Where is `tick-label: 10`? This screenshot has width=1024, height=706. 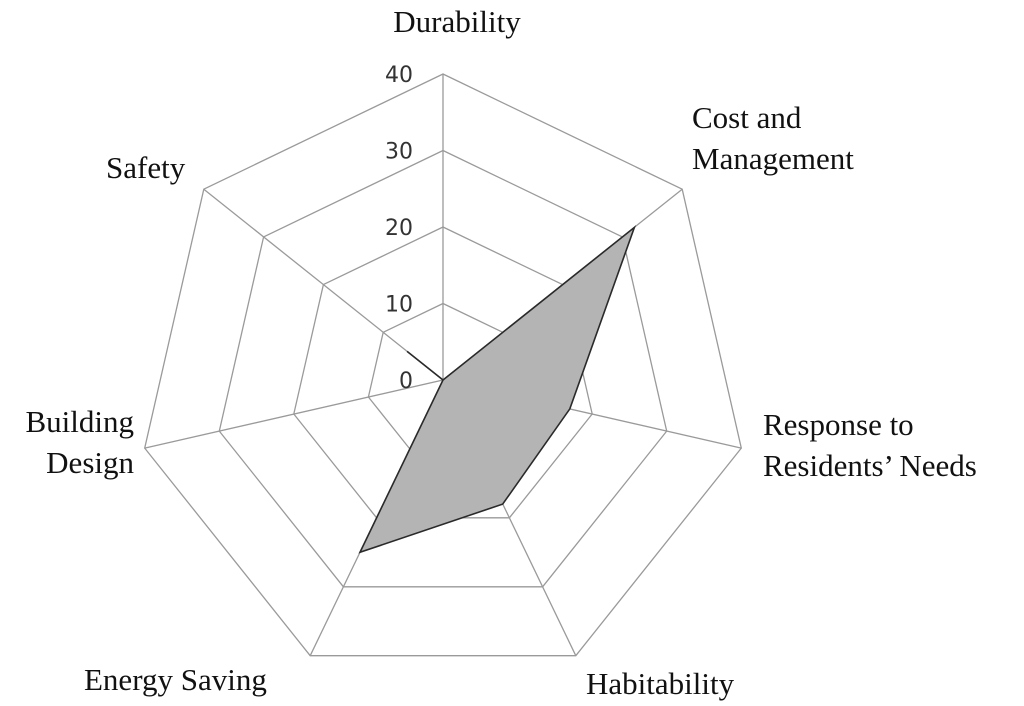
tick-label: 10 is located at coordinates (399, 305).